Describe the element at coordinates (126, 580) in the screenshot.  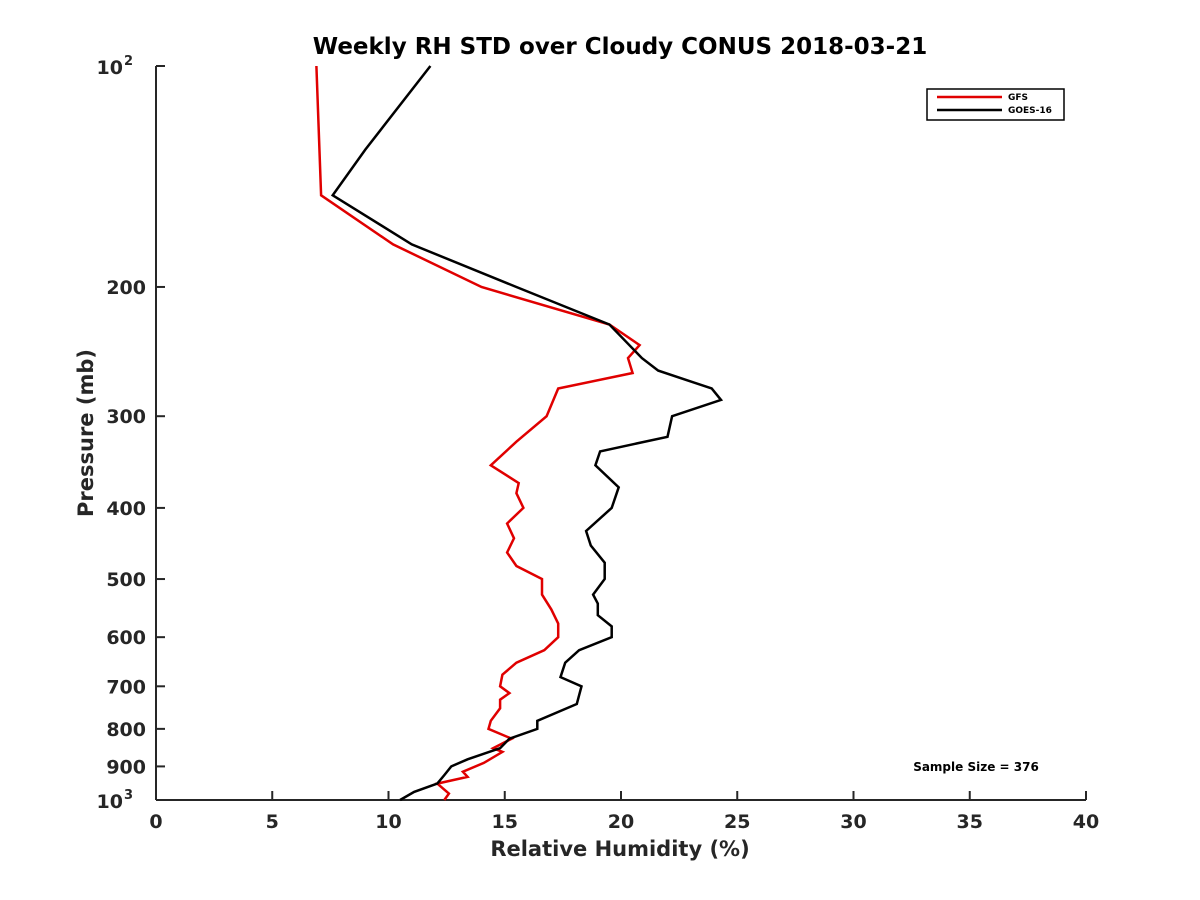
I see `y-tick-label: 500` at that location.